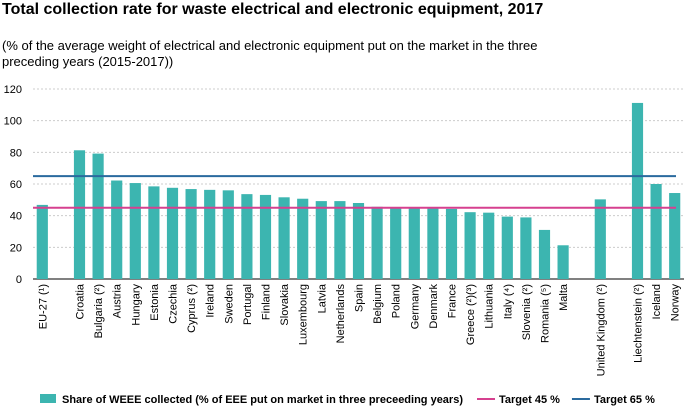 Image resolution: width=685 pixels, height=409 pixels. What do you see at coordinates (564, 297) in the screenshot?
I see `x-tick-label: Malta` at bounding box center [564, 297].